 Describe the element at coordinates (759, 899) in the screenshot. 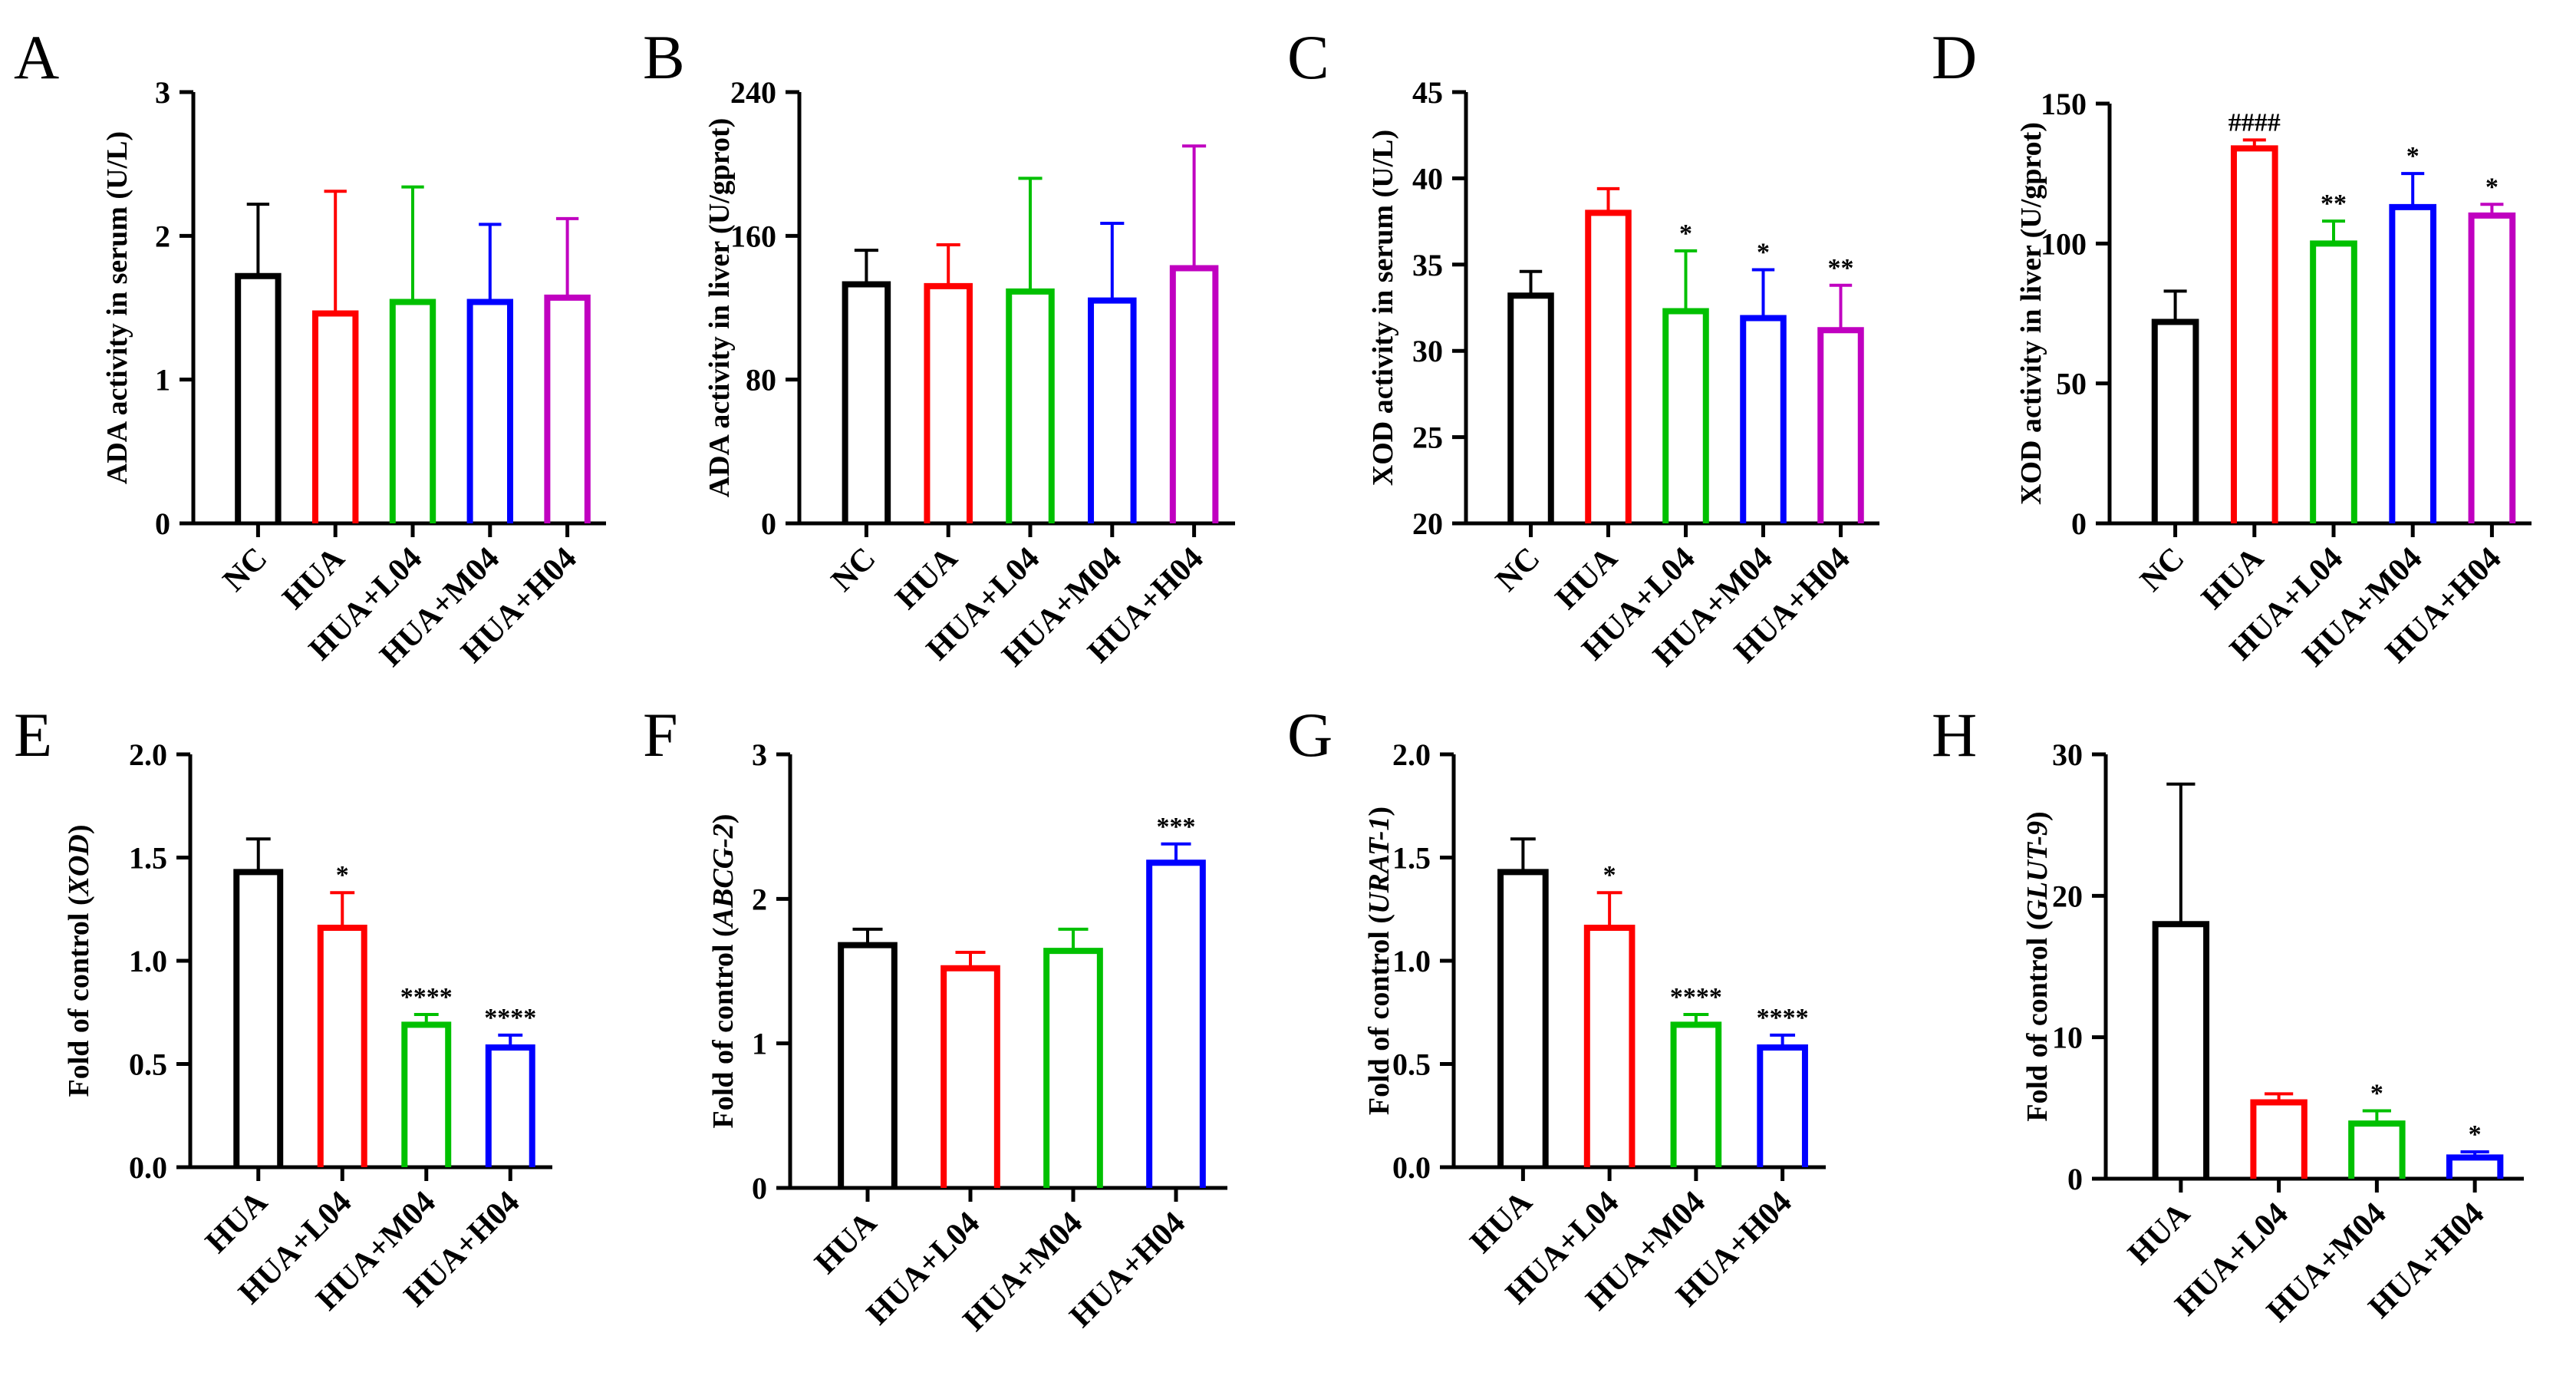

I see `y-tick-label: 2` at that location.